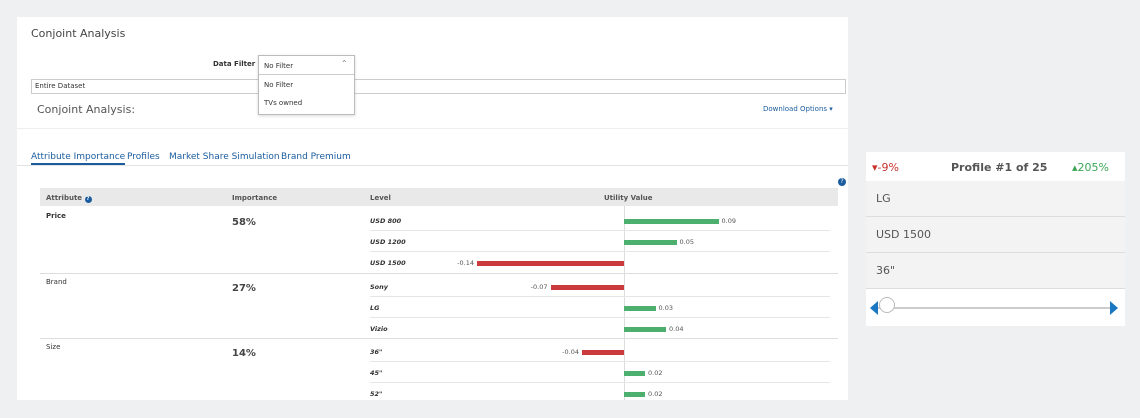  Describe the element at coordinates (1093, 167) in the screenshot. I see `high-text: 205%` at that location.